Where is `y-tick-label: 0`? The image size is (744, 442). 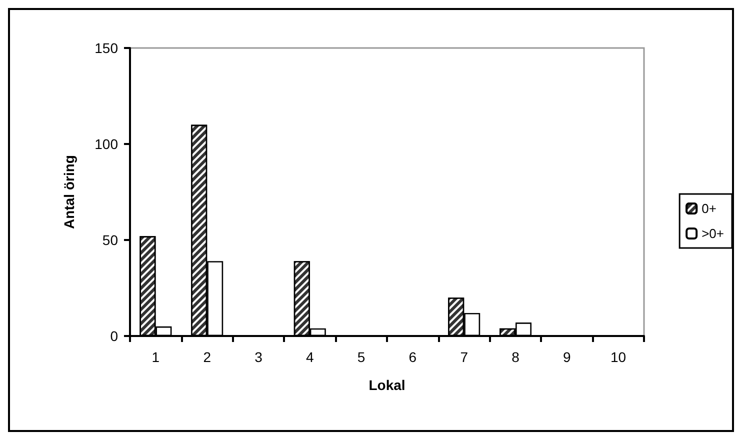 y-tick-label: 0 is located at coordinates (114, 336).